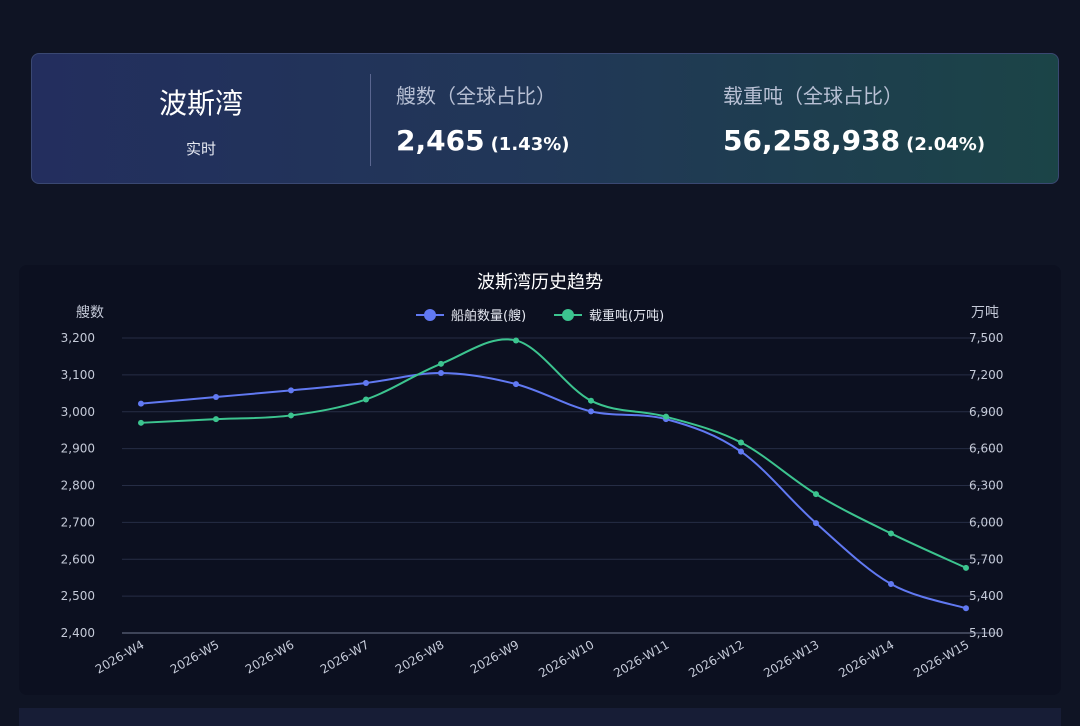 The image size is (1080, 726). What do you see at coordinates (626, 316) in the screenshot?
I see `legend-dwt-label: 载重吨(万吨)` at bounding box center [626, 316].